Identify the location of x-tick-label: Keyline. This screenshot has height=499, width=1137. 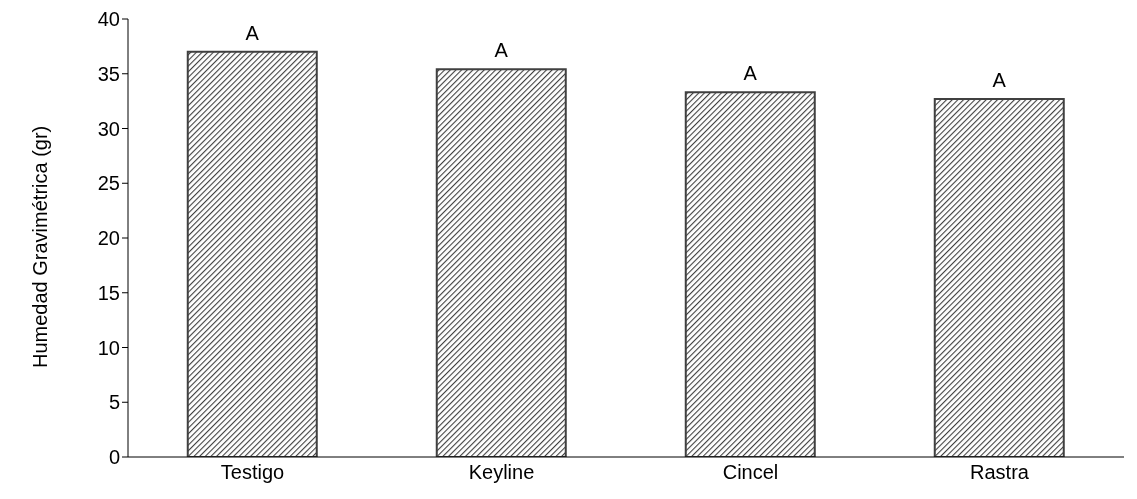
(501, 472).